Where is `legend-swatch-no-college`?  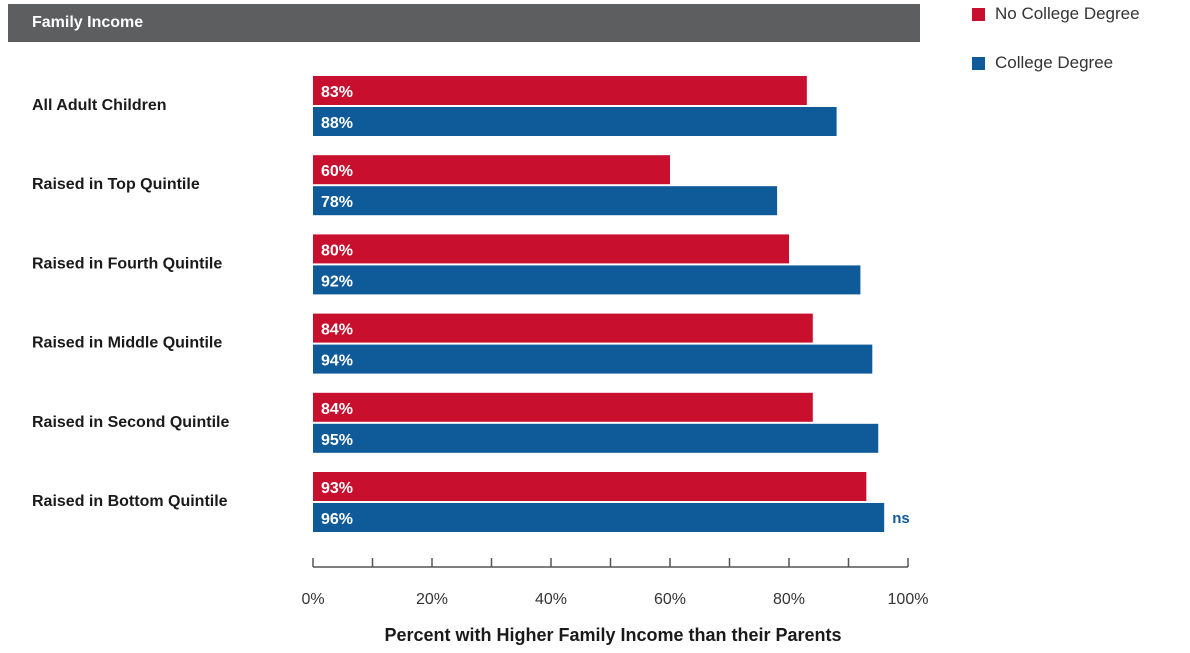 legend-swatch-no-college is located at coordinates (978, 14).